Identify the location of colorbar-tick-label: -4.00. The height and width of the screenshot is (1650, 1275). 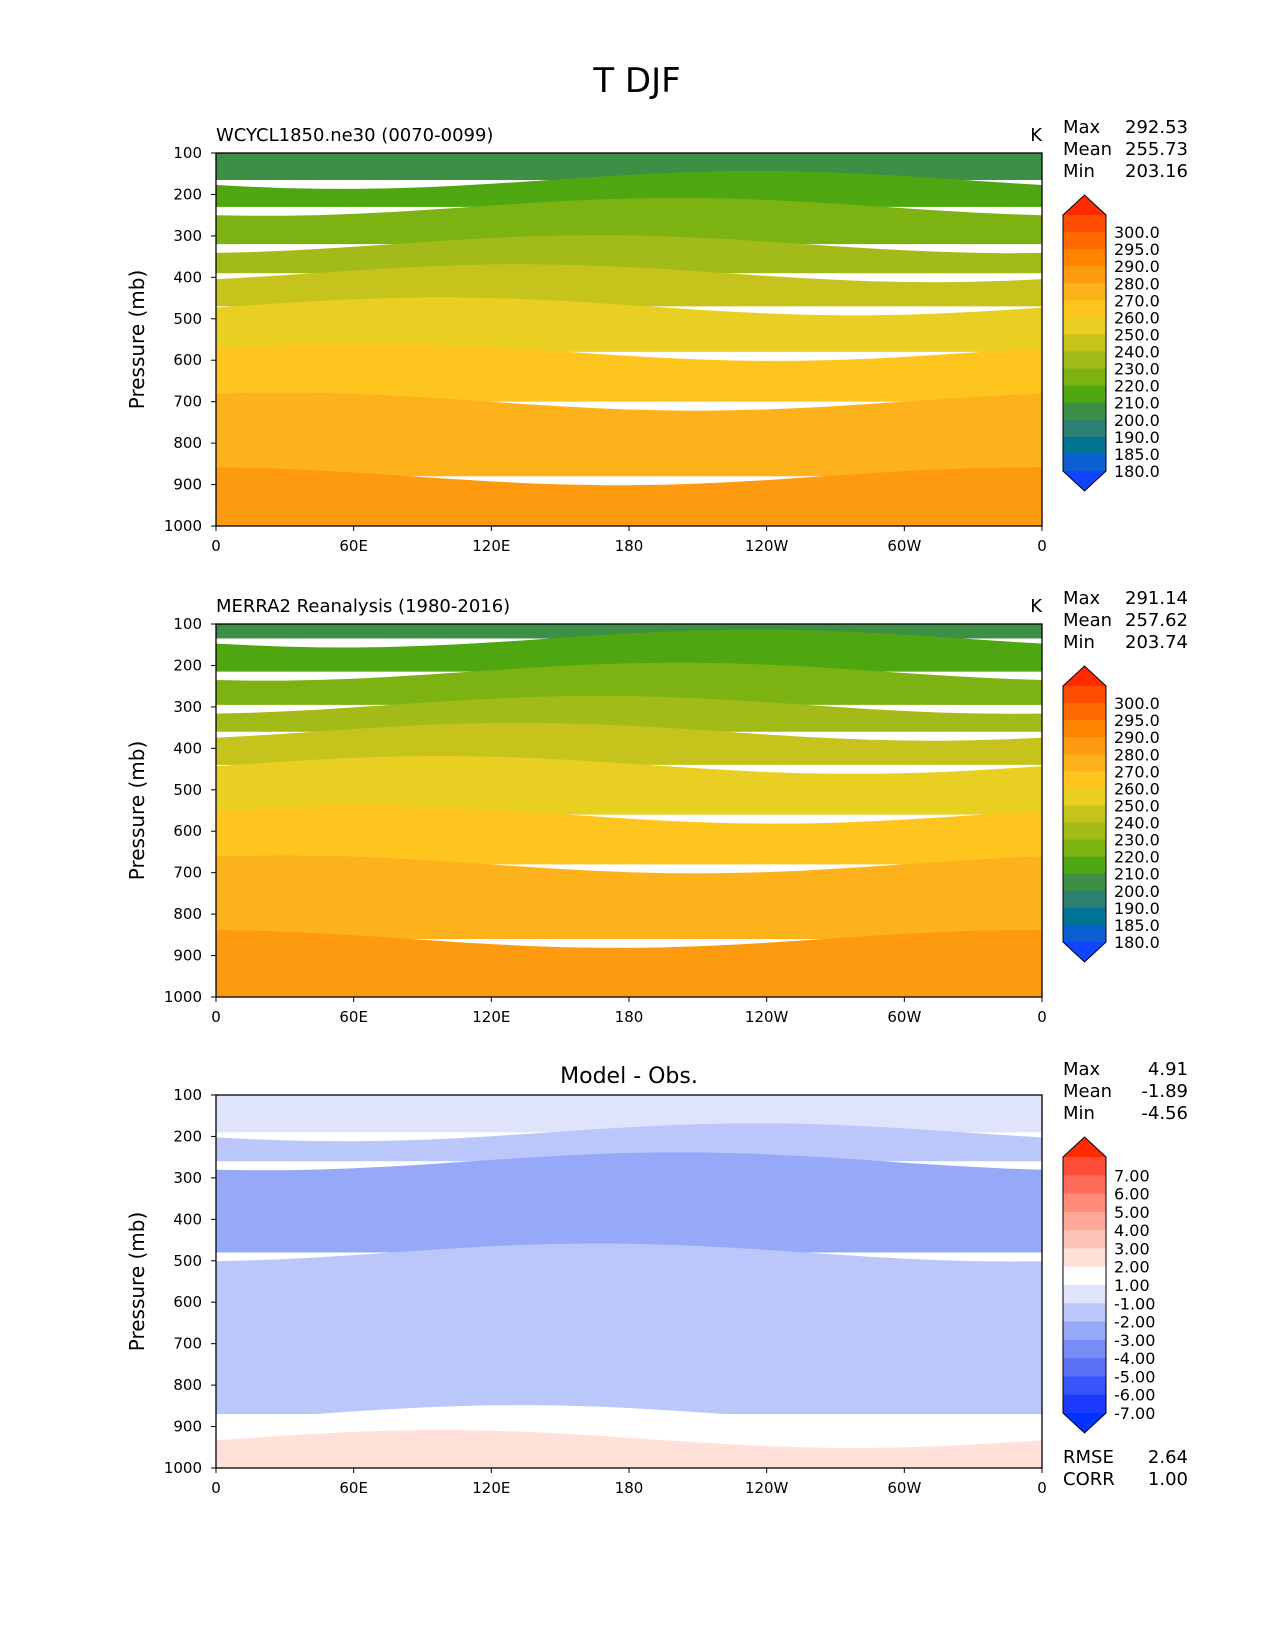
(1134, 1358).